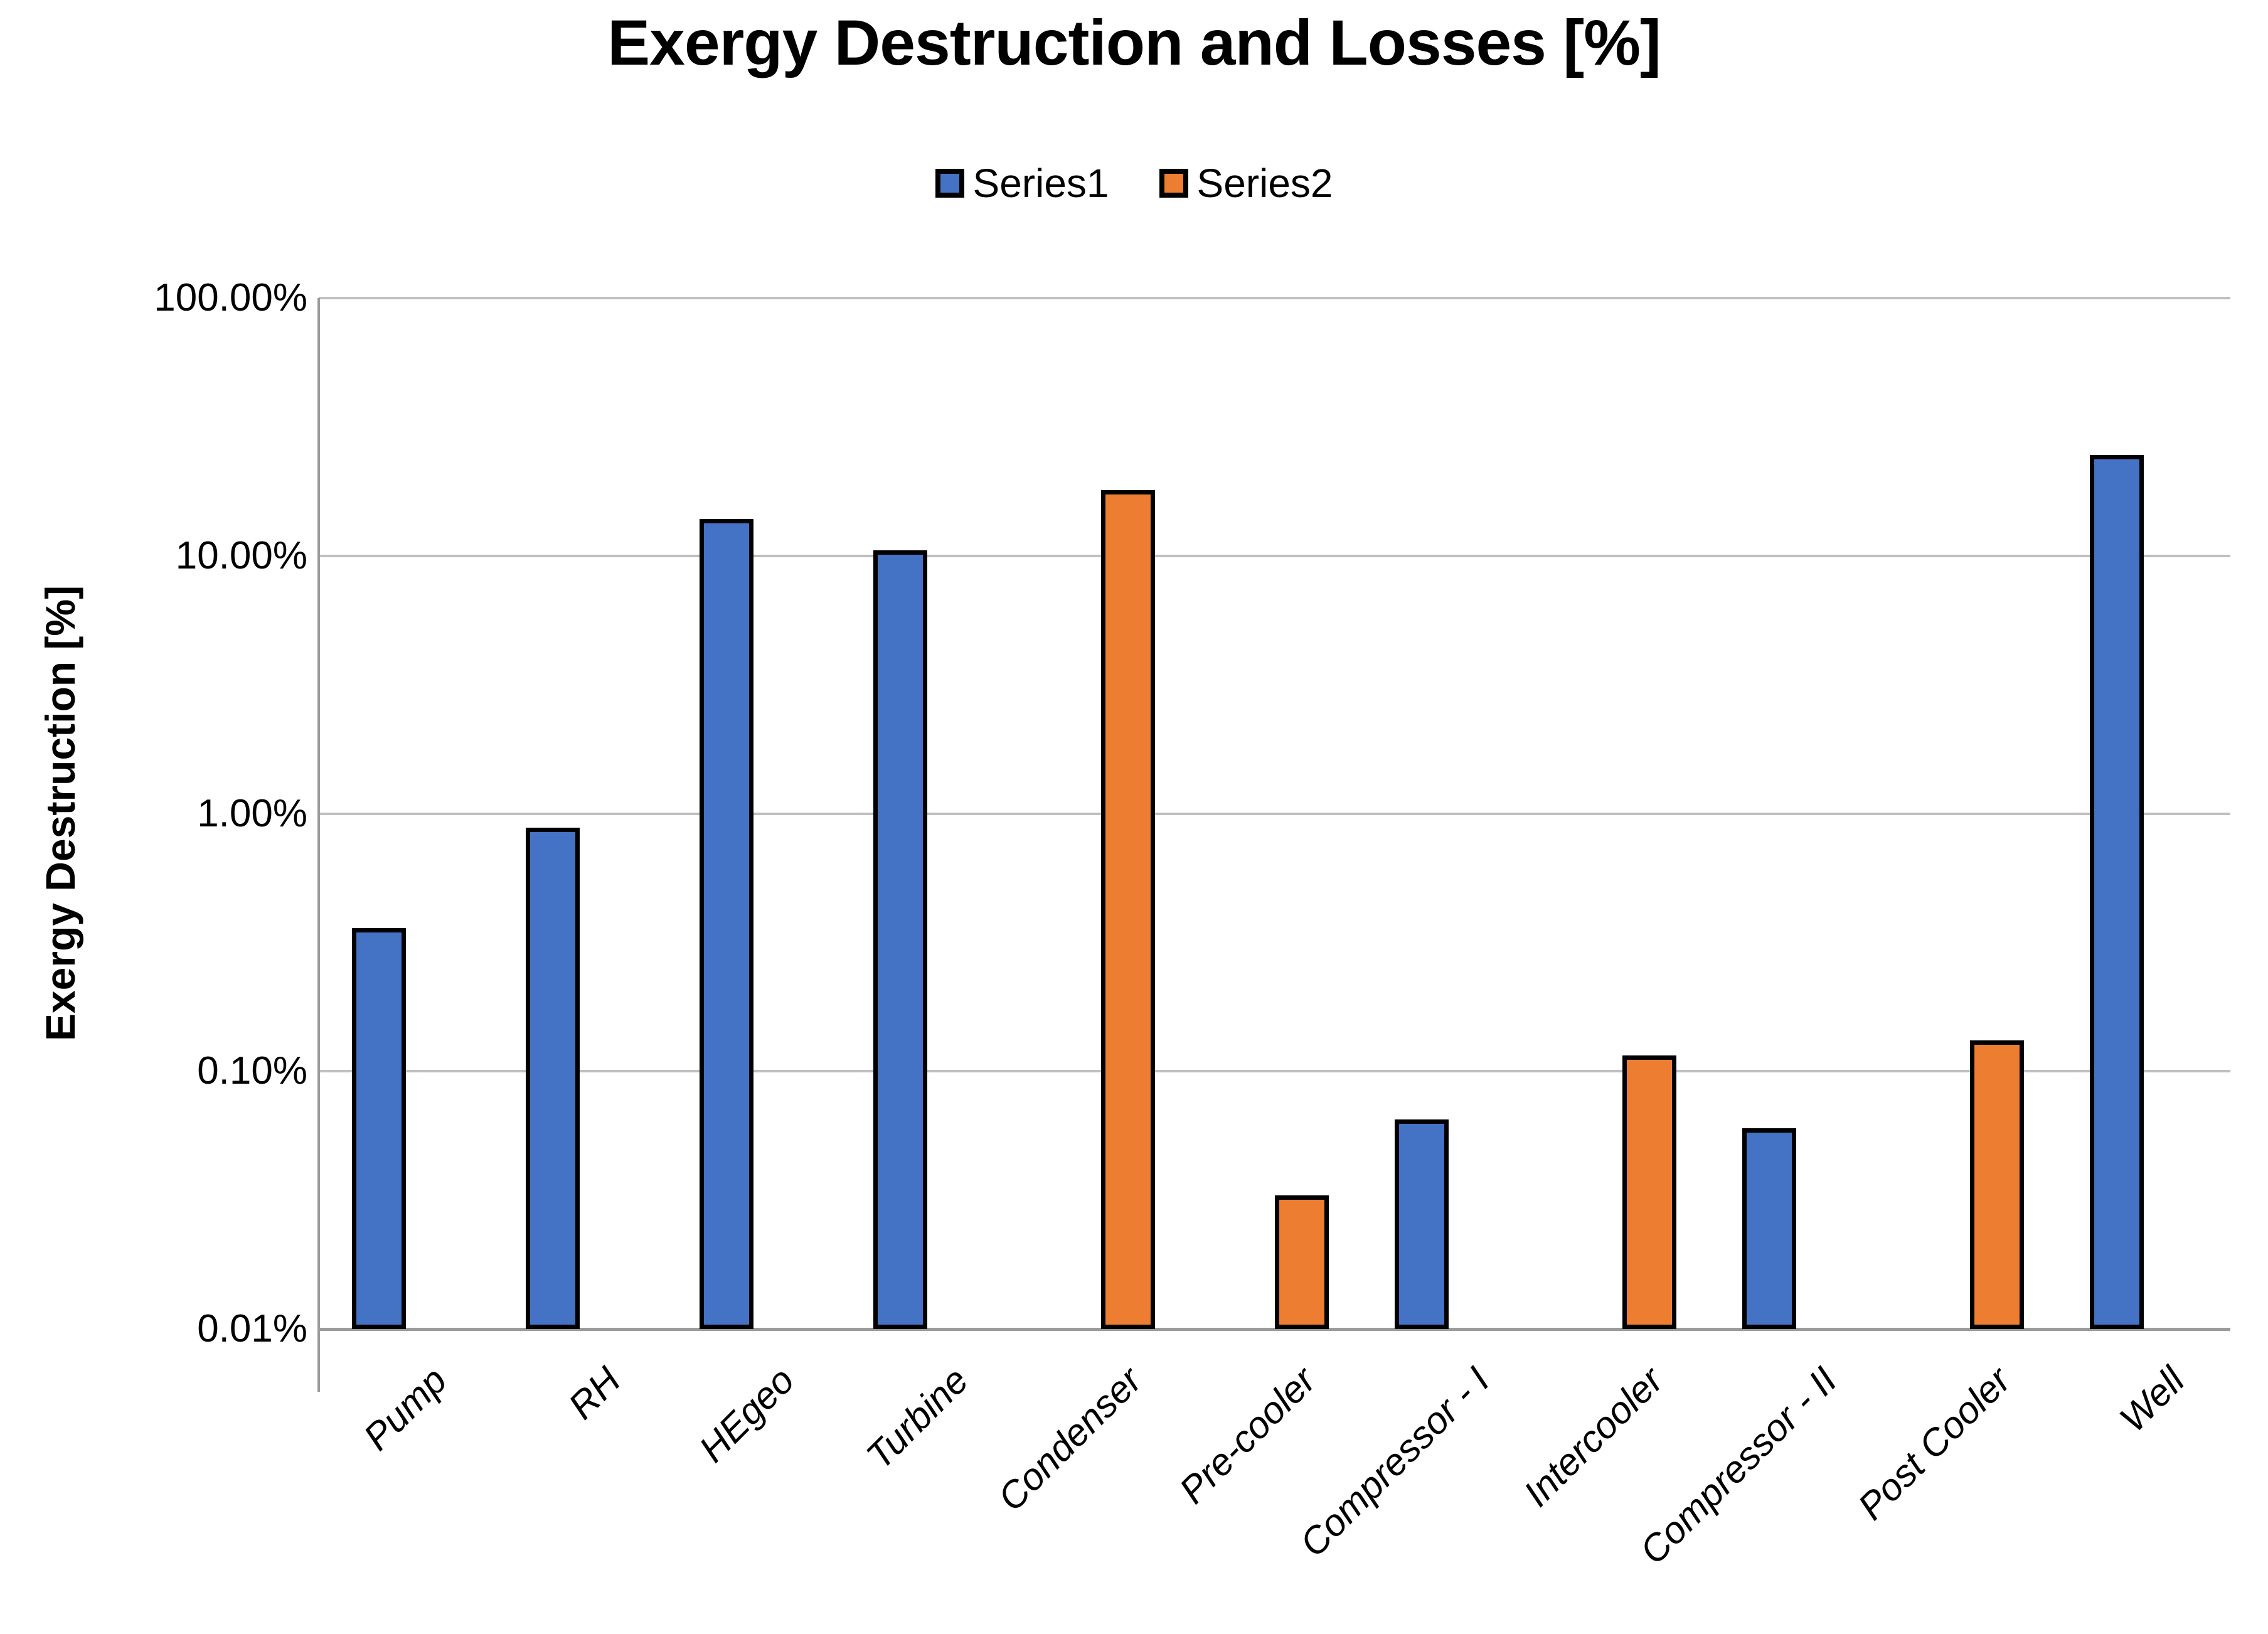 This screenshot has width=2268, height=1634. I want to click on legend-item-series1: Series1, so click(1022, 183).